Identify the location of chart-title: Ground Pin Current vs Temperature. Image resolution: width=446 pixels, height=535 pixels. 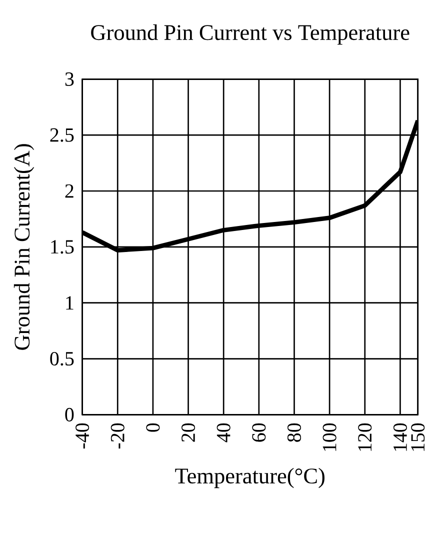
(250, 34).